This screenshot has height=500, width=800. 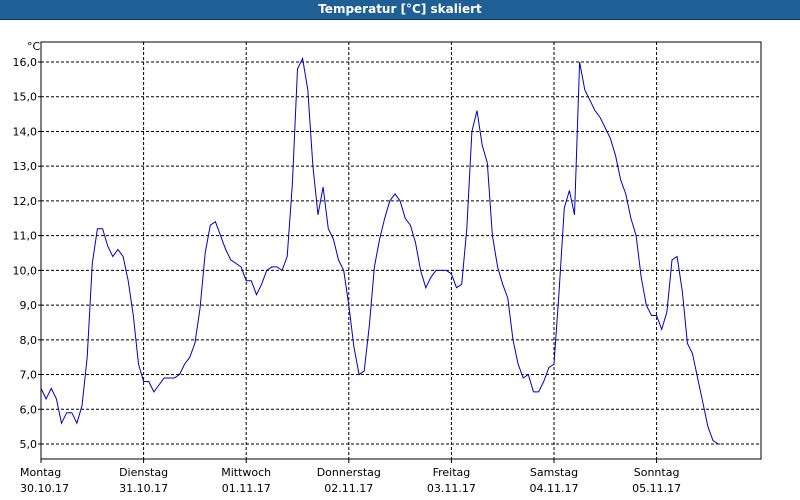 I want to click on x-tick-day-label: Sonntag, so click(x=657, y=472).